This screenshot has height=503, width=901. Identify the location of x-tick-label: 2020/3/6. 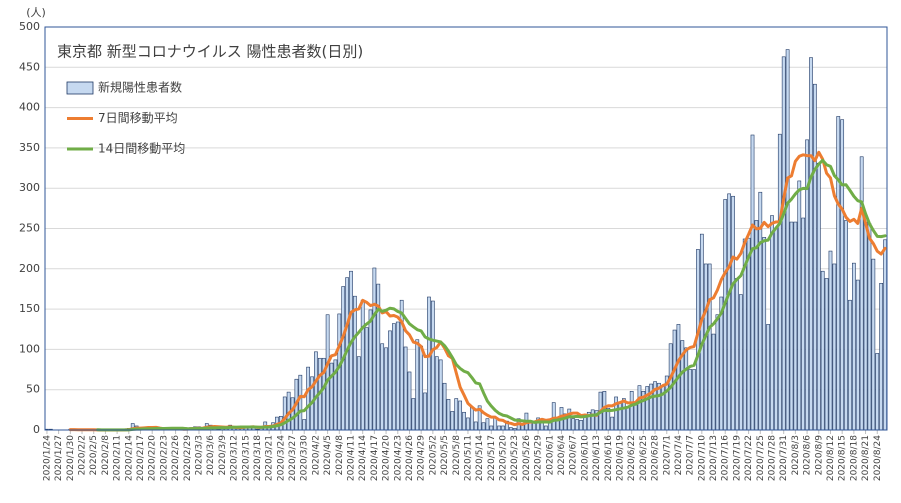
(211, 455).